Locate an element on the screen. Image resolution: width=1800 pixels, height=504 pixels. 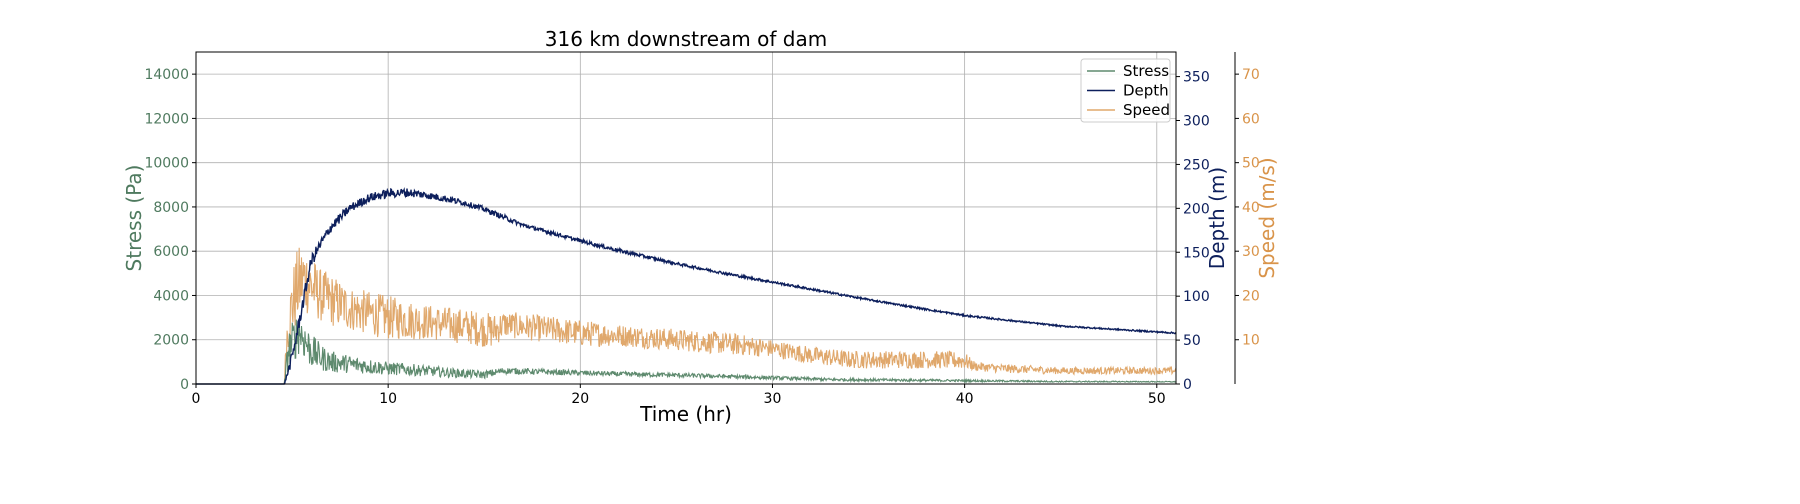
depth-tick-label: 200 is located at coordinates (1196, 209).